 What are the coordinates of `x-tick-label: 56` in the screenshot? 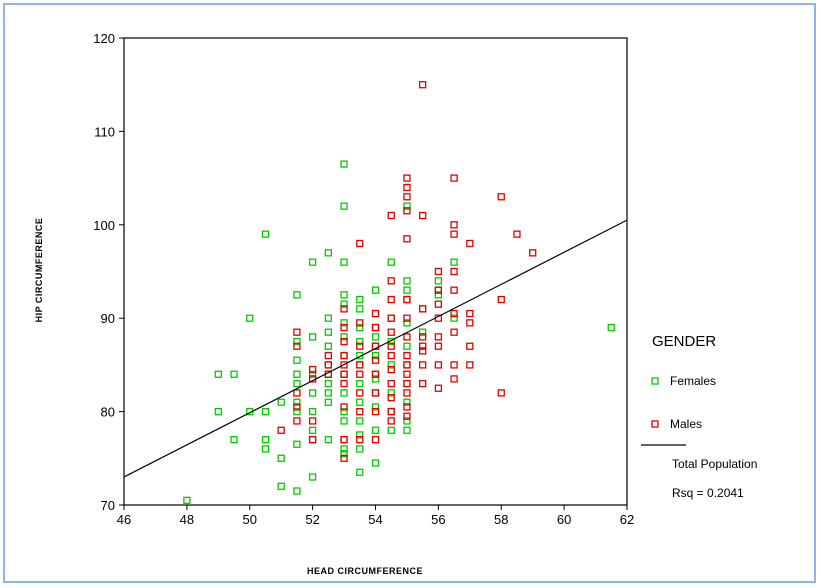 It's located at (438, 519).